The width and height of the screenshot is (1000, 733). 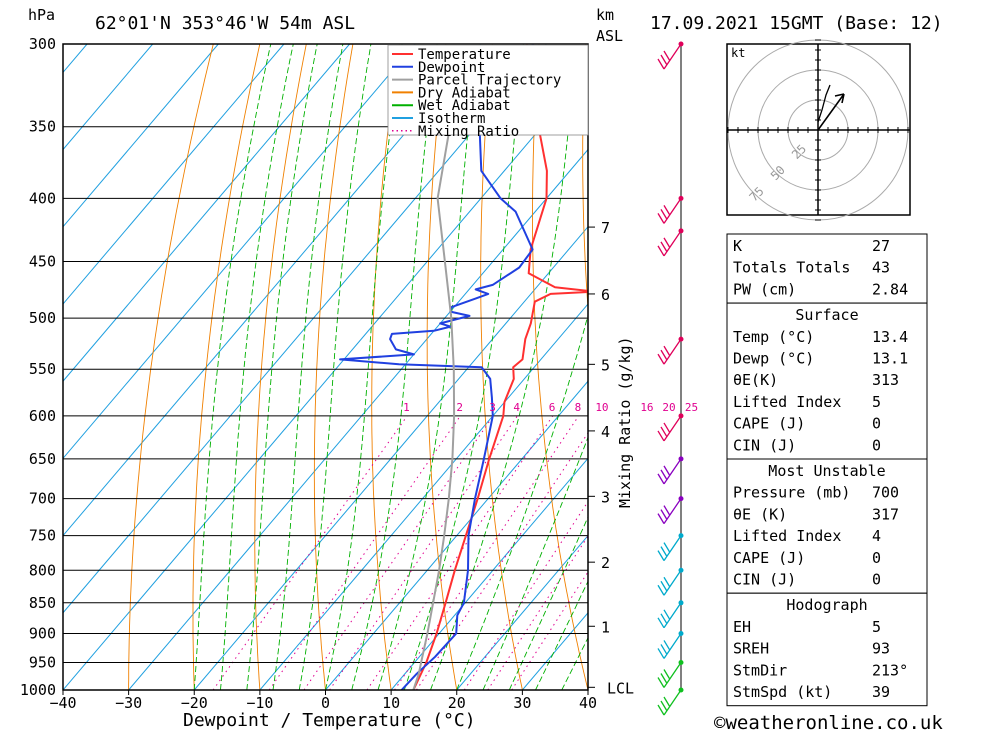 I want to click on surface-table-row-label: θE(K), so click(x=755, y=380).